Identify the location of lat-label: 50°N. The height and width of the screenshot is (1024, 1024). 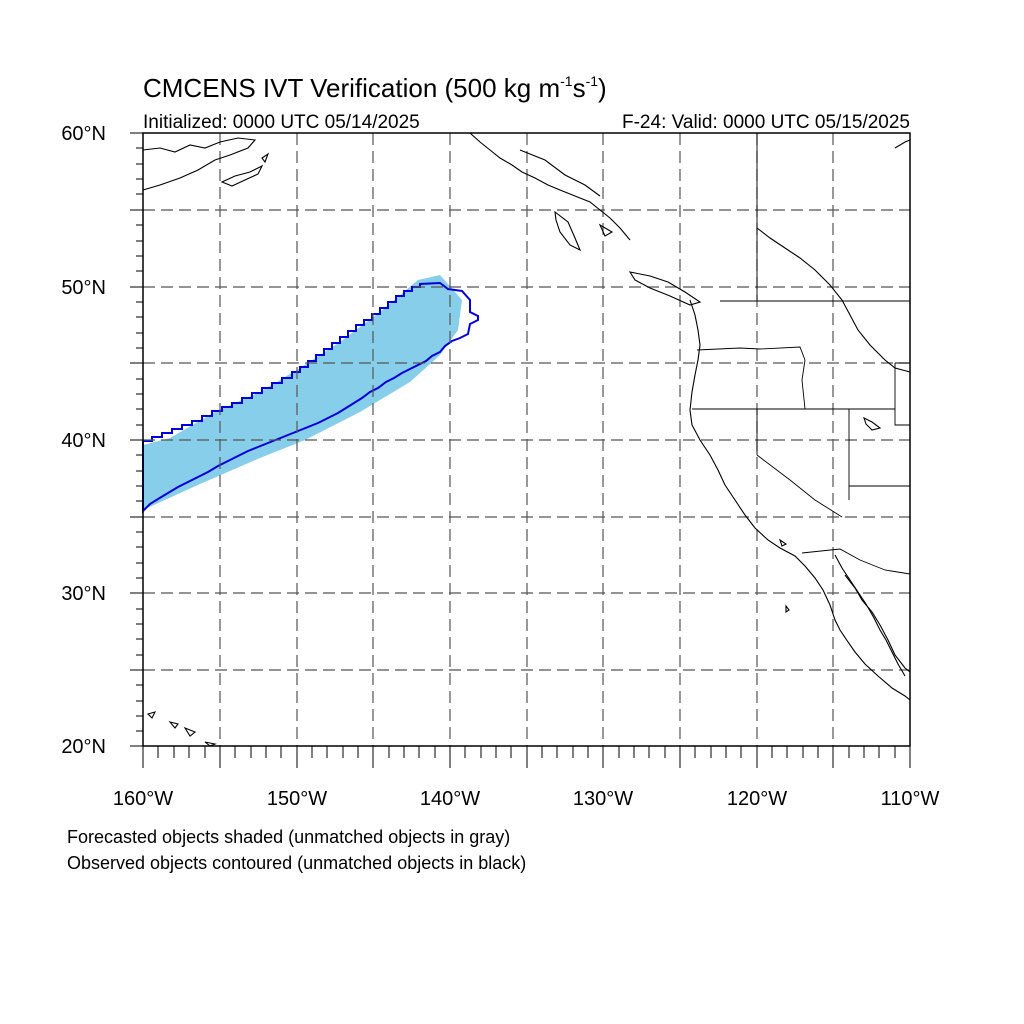
(83, 288).